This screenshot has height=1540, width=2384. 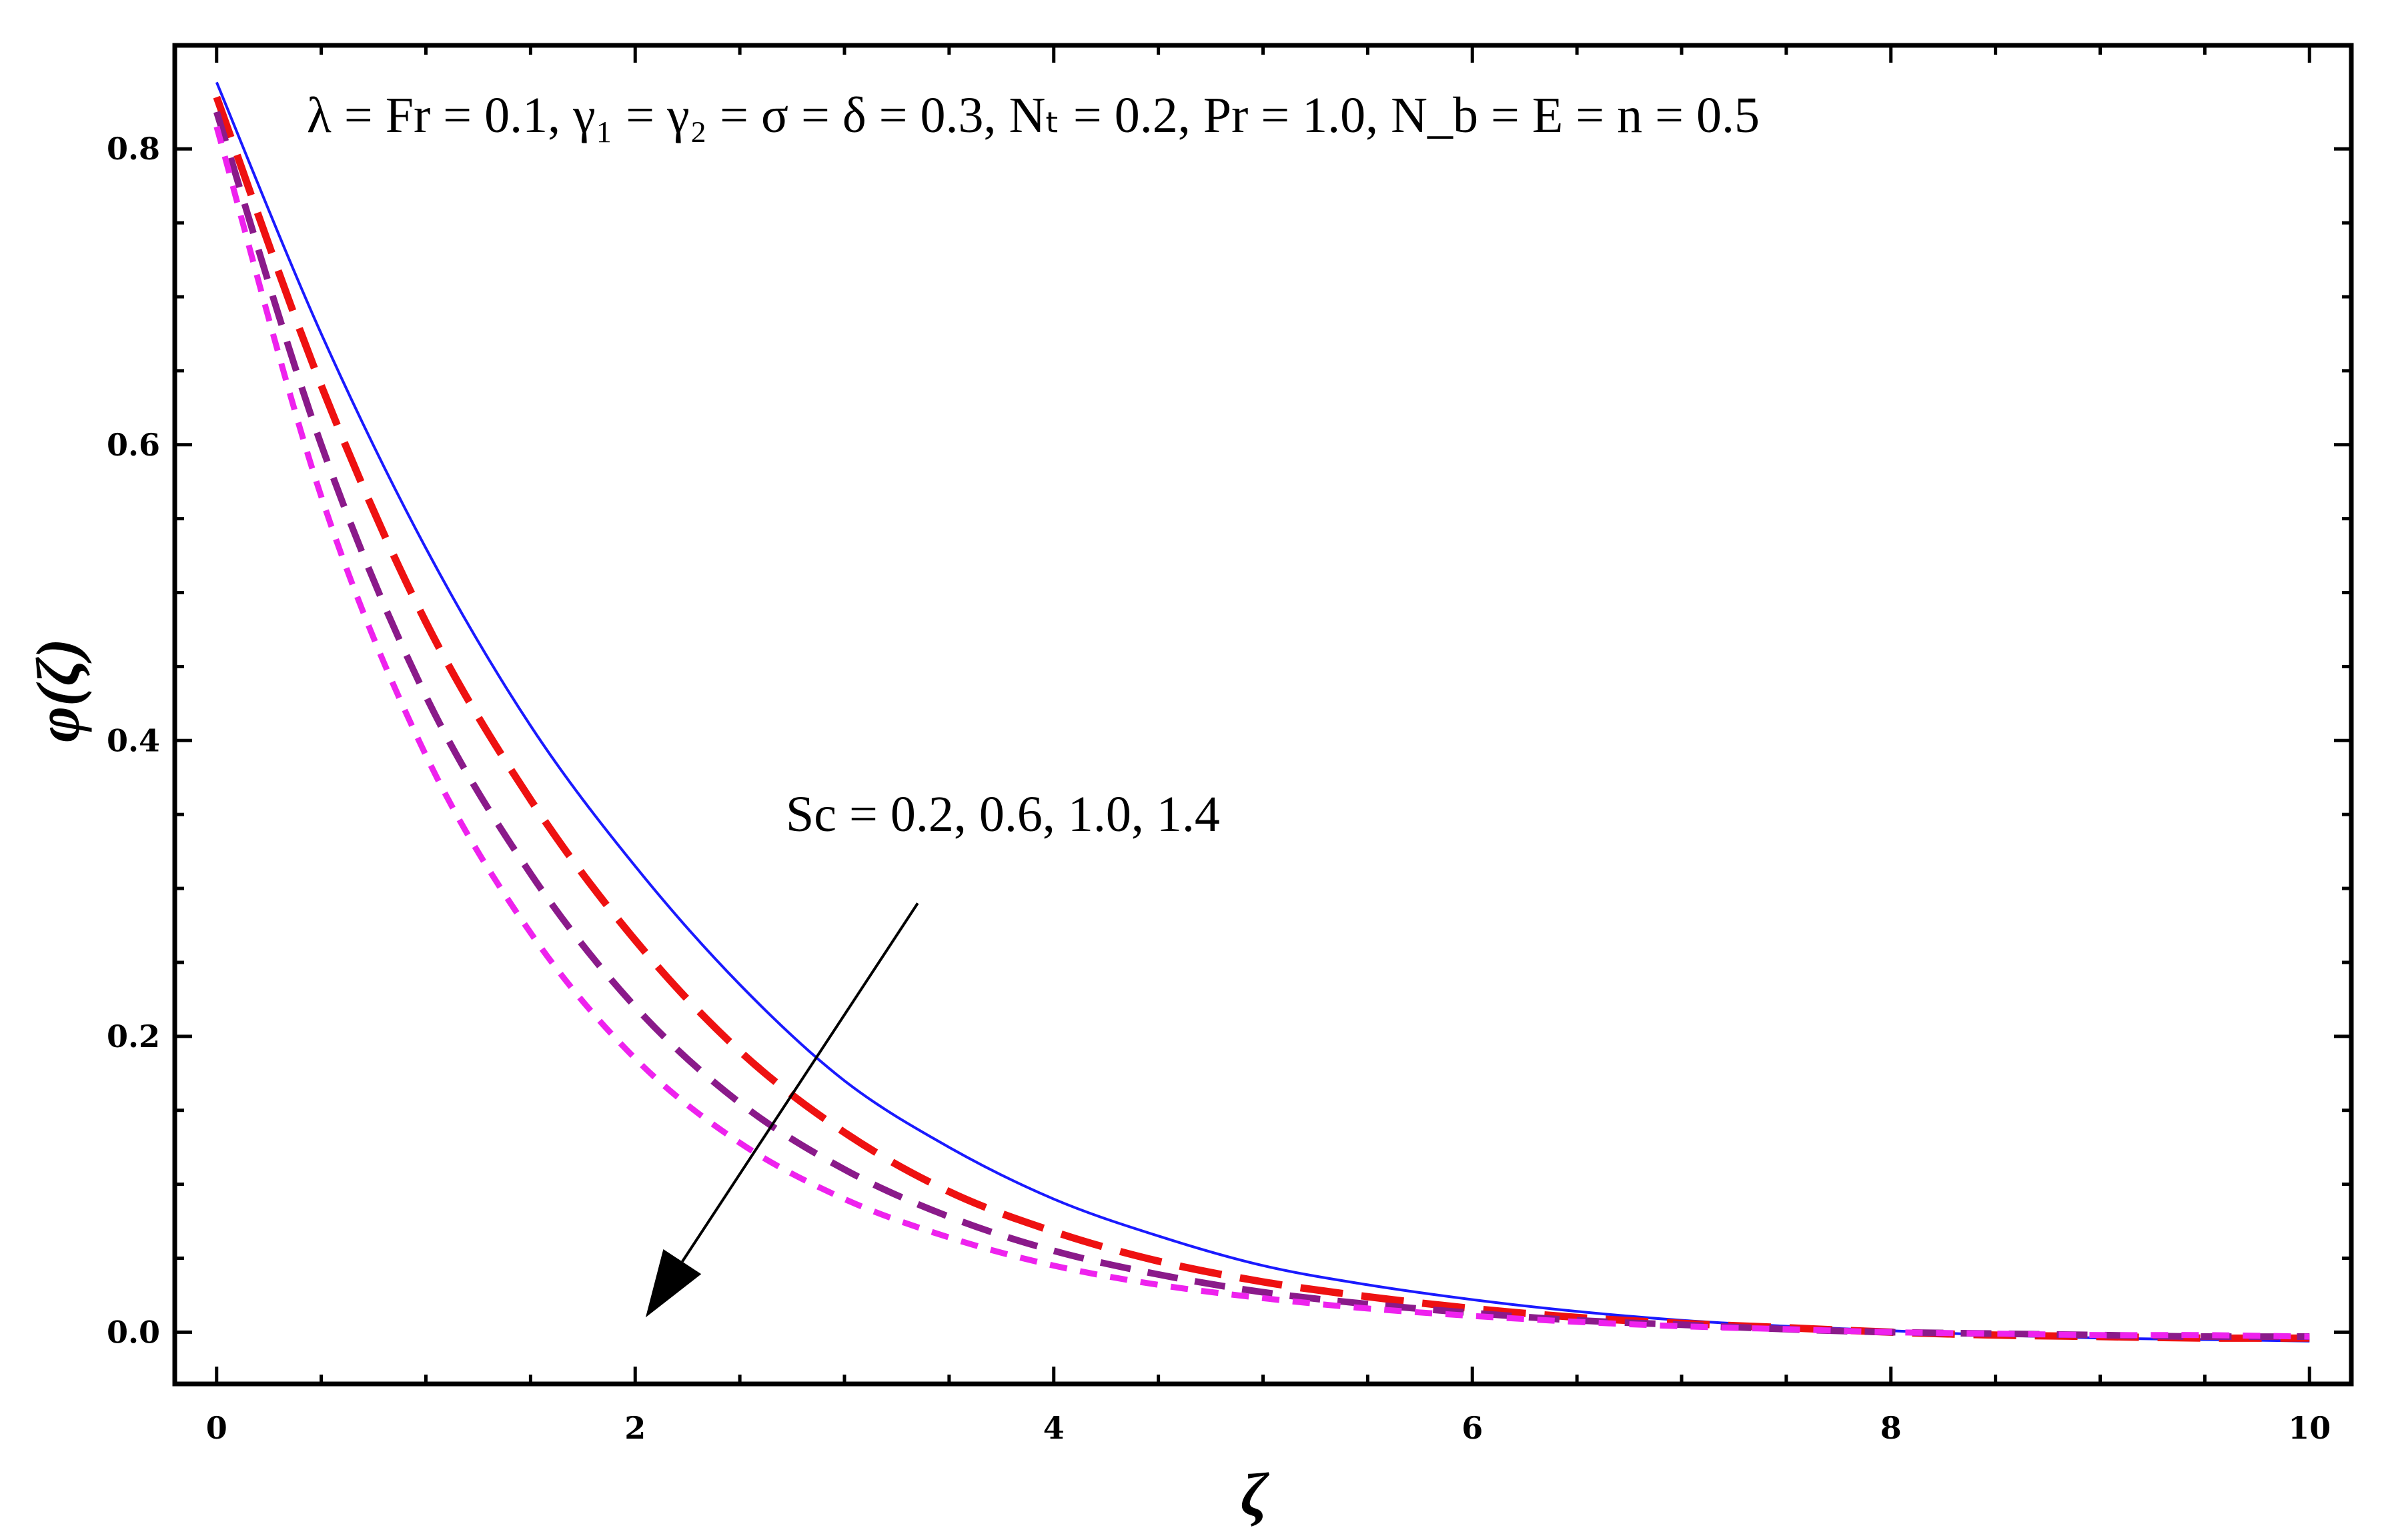 What do you see at coordinates (134, 1036) in the screenshot?
I see `y-tick-label: 0.2` at bounding box center [134, 1036].